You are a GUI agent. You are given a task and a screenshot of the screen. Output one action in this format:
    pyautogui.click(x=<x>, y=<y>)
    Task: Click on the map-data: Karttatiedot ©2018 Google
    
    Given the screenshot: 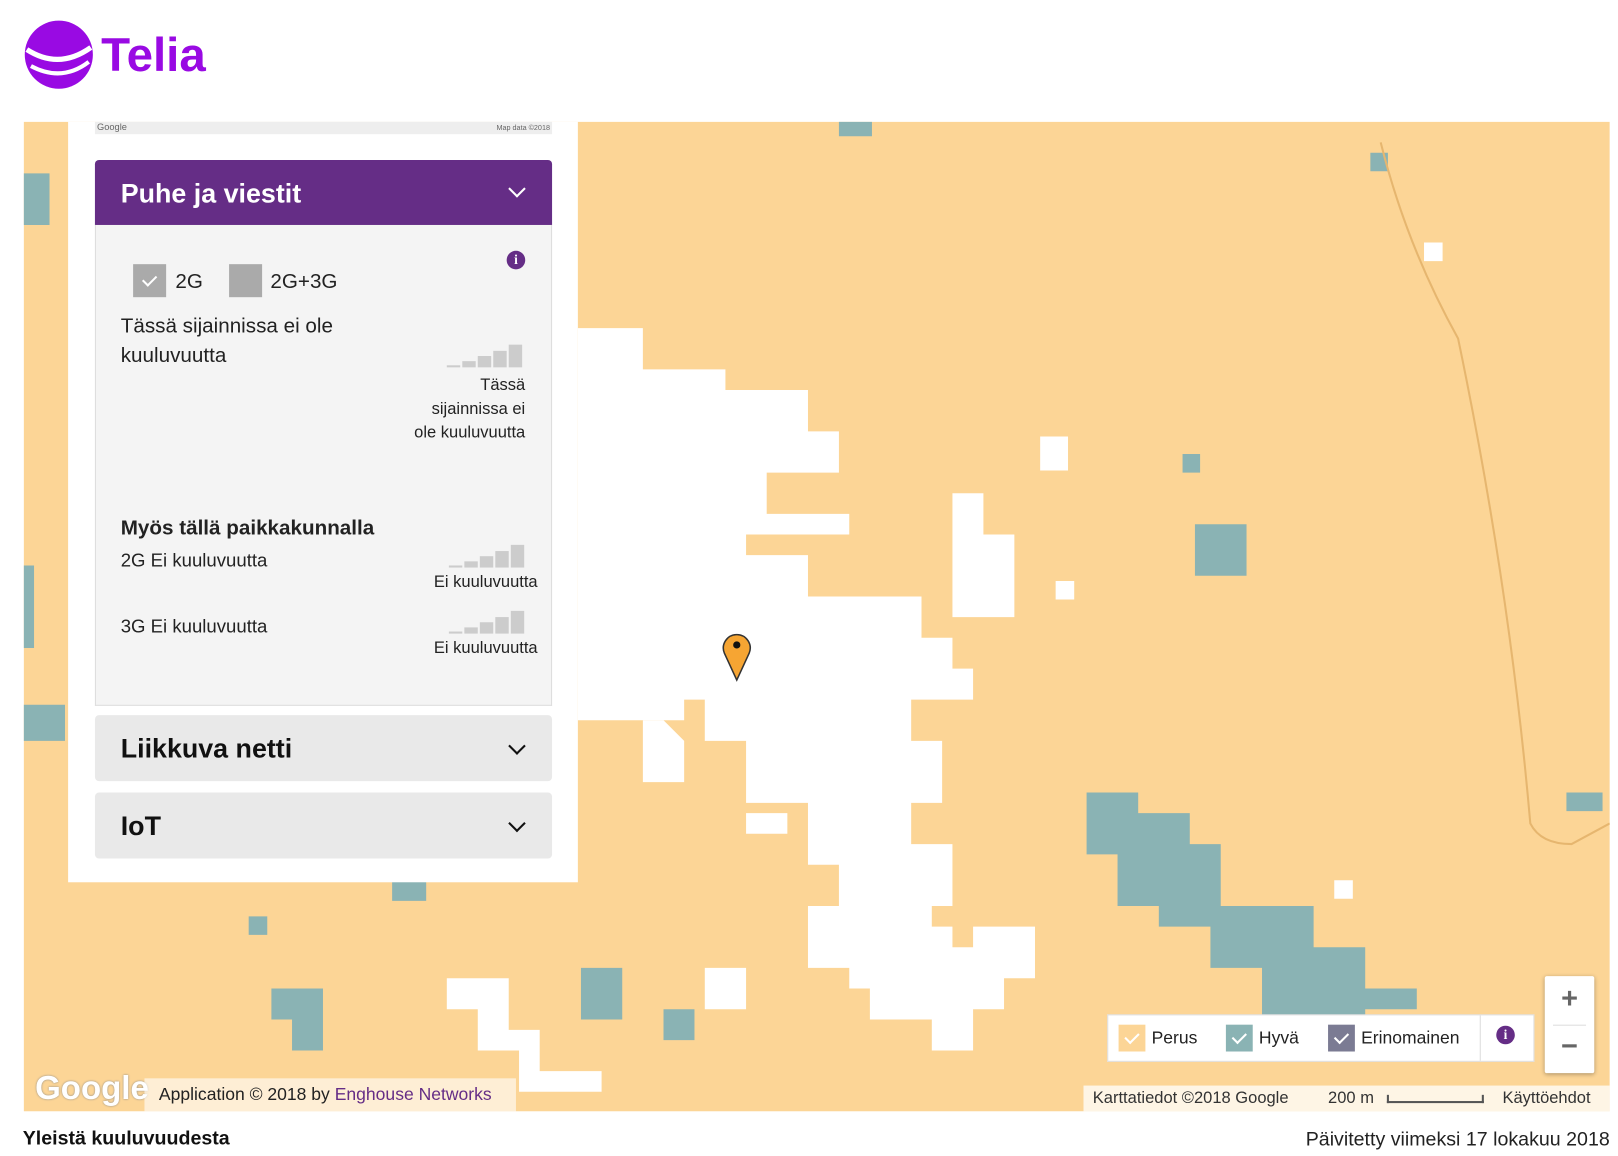 What is the action you would take?
    pyautogui.click(x=1190, y=1098)
    